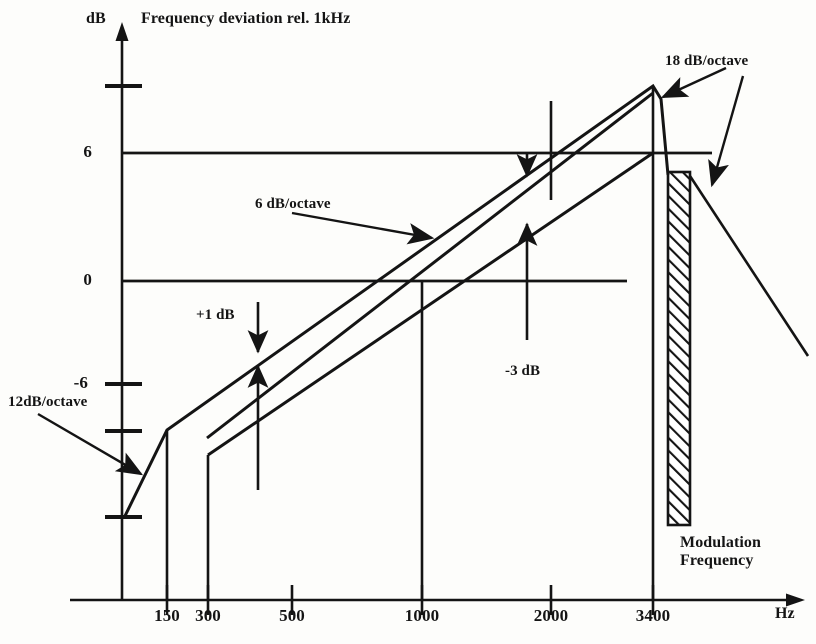  Describe the element at coordinates (292, 615) in the screenshot. I see `x-tick-label-500: 500` at that location.